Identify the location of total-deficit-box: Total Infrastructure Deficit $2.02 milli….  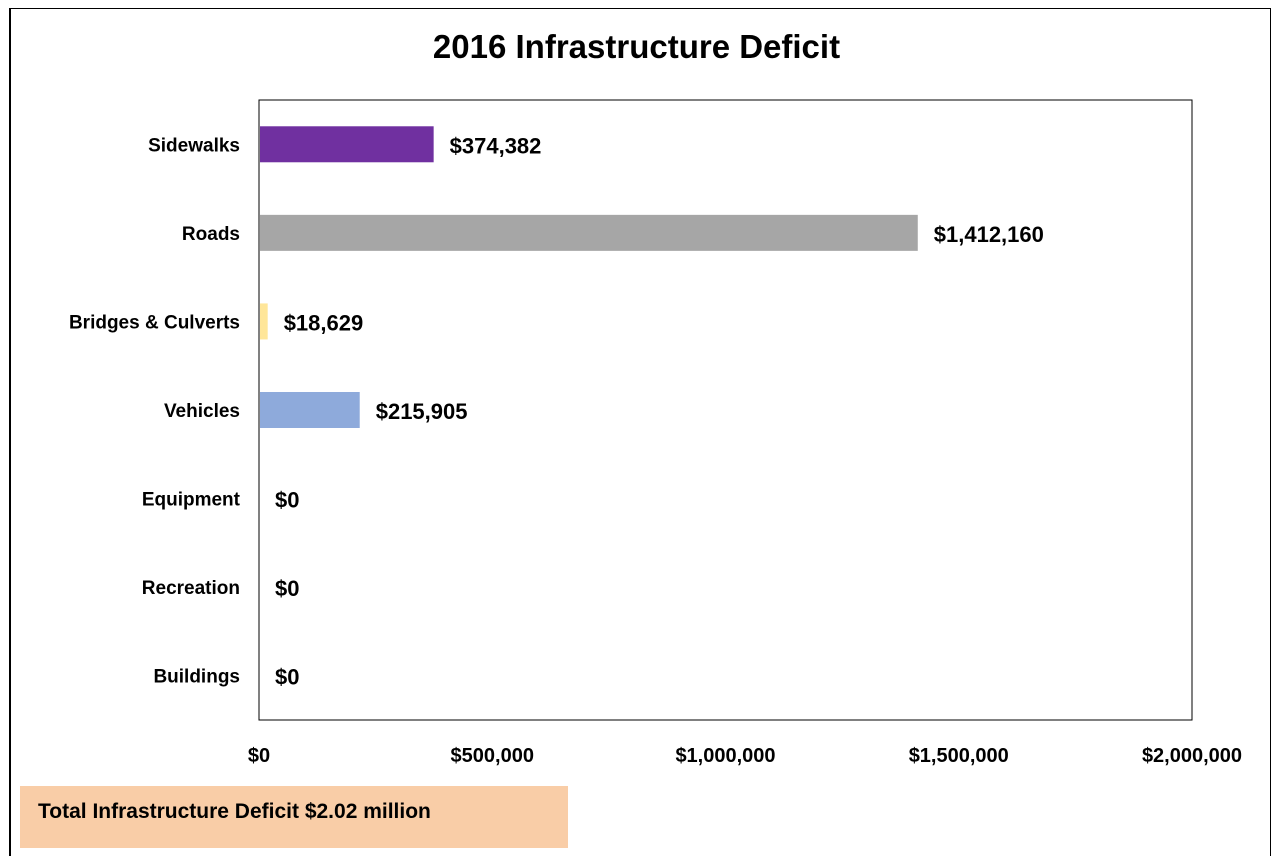
(294, 817).